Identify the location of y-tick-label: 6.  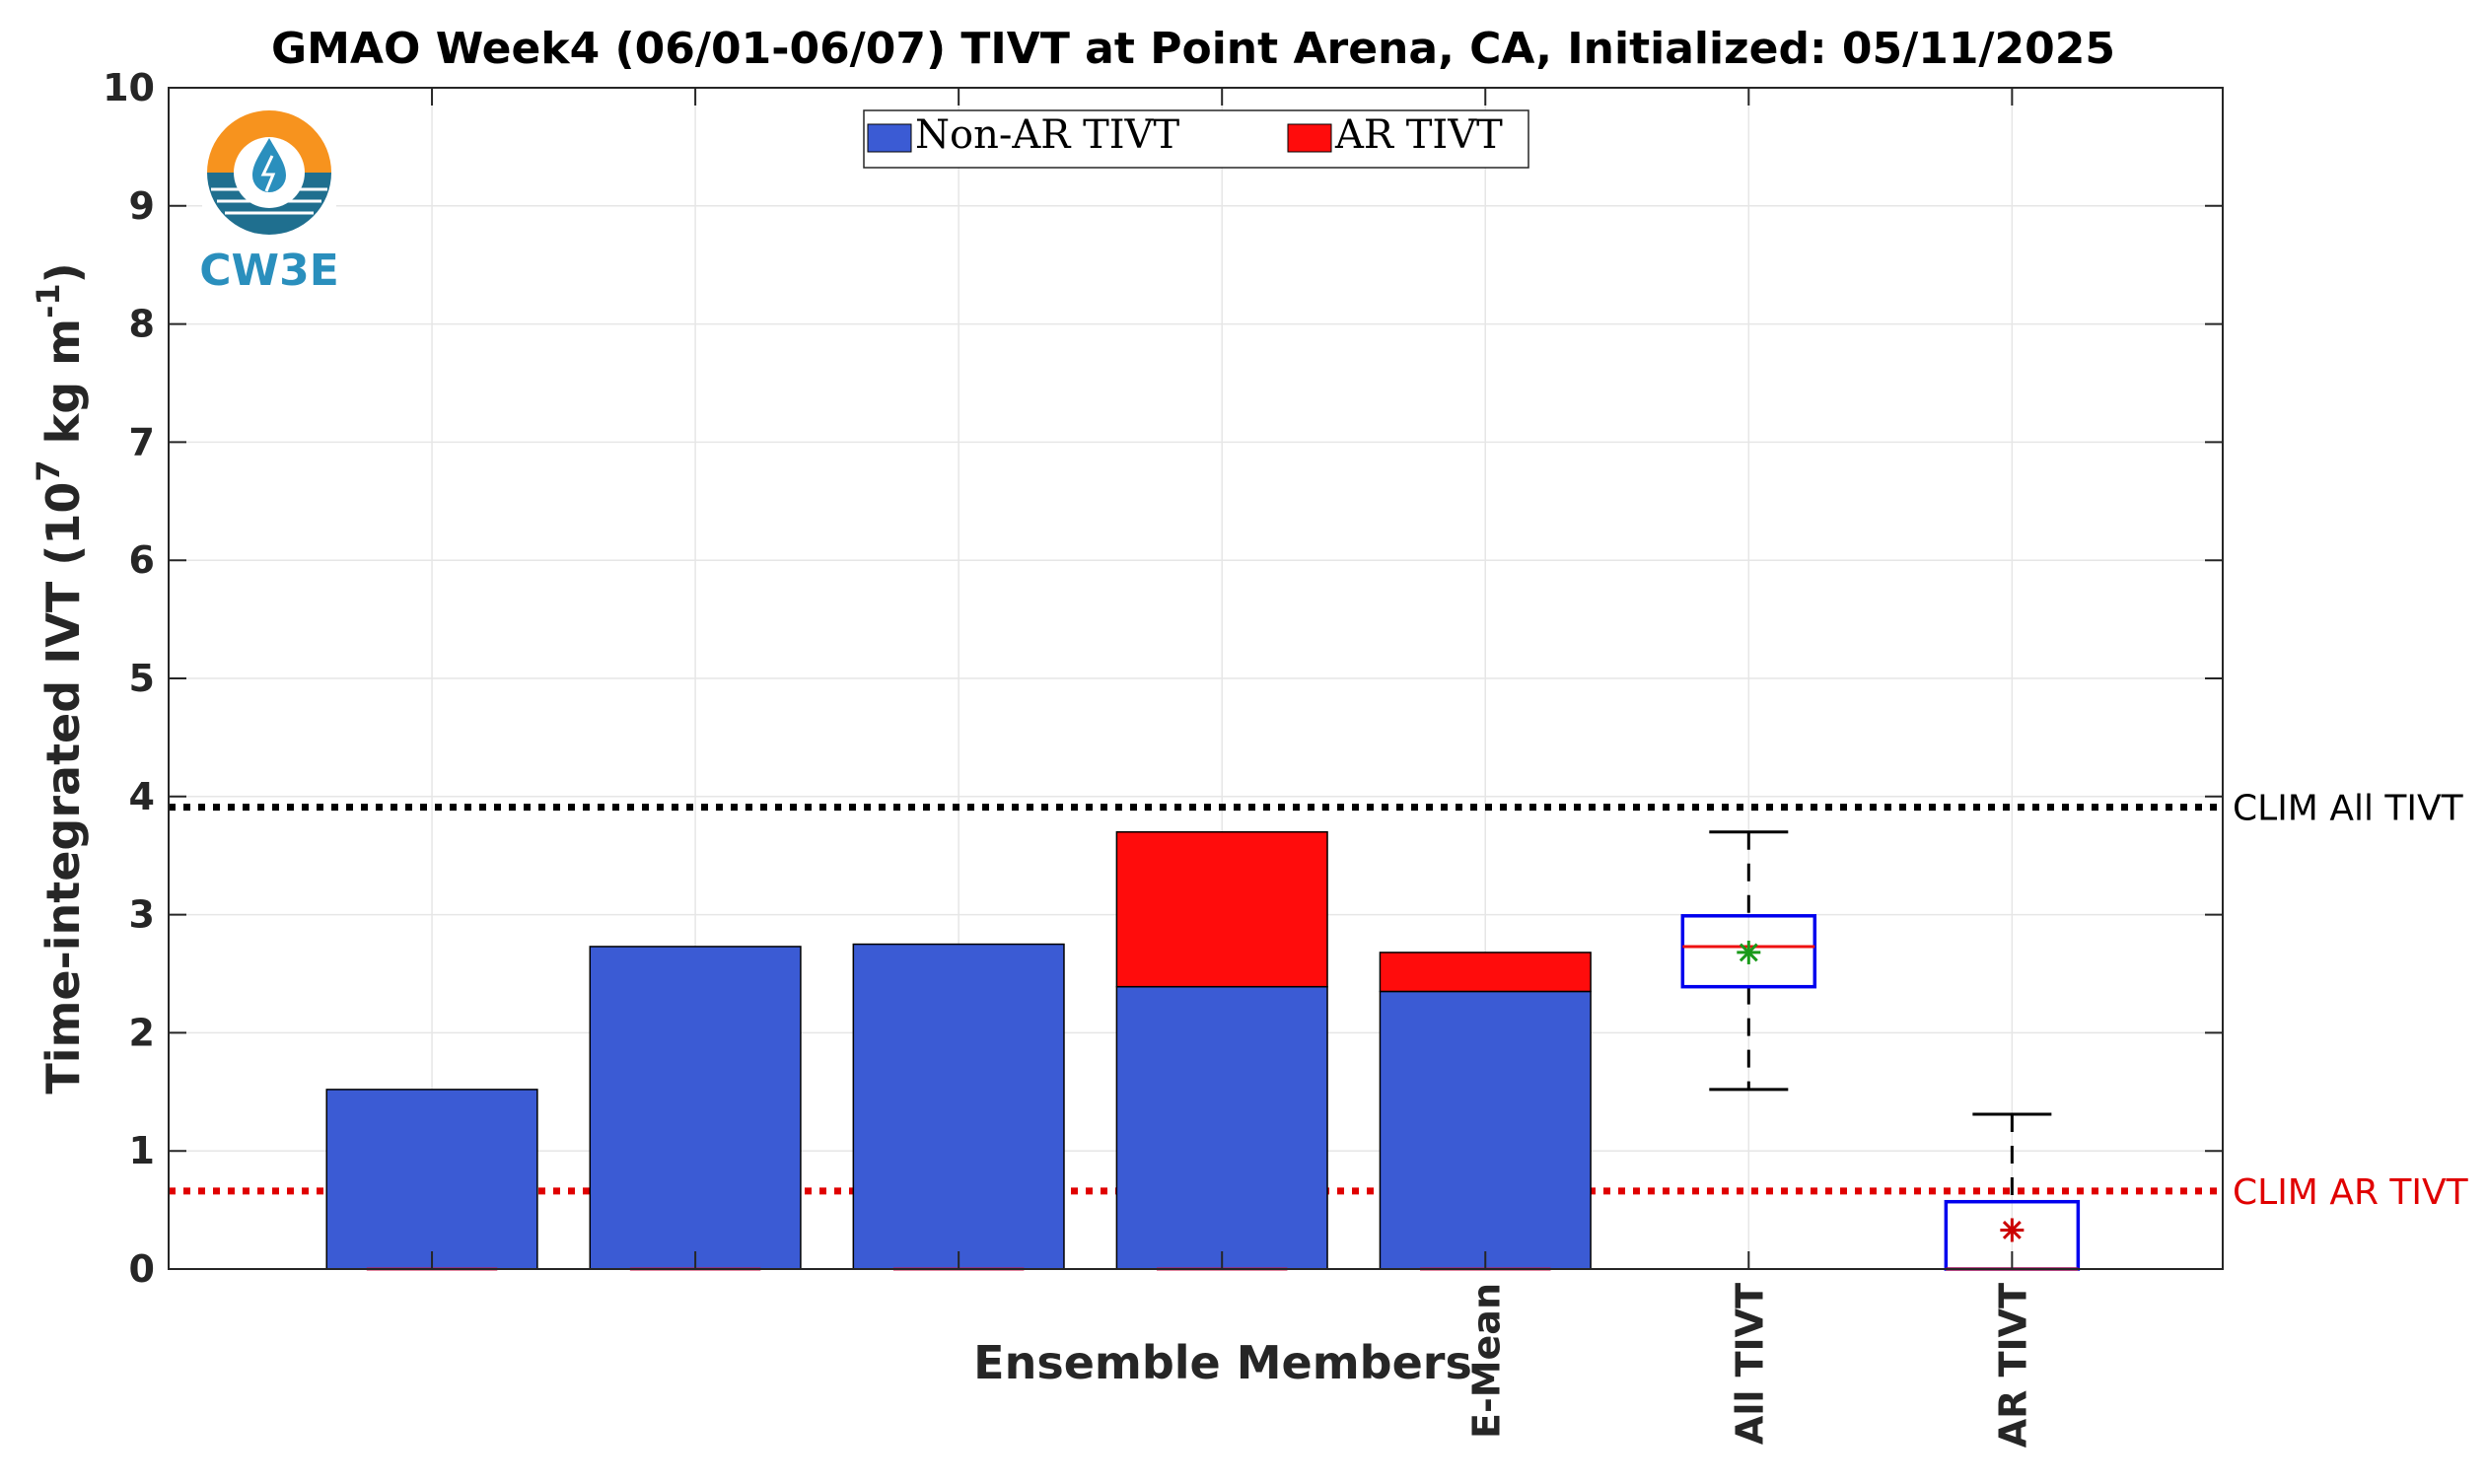
(142, 560).